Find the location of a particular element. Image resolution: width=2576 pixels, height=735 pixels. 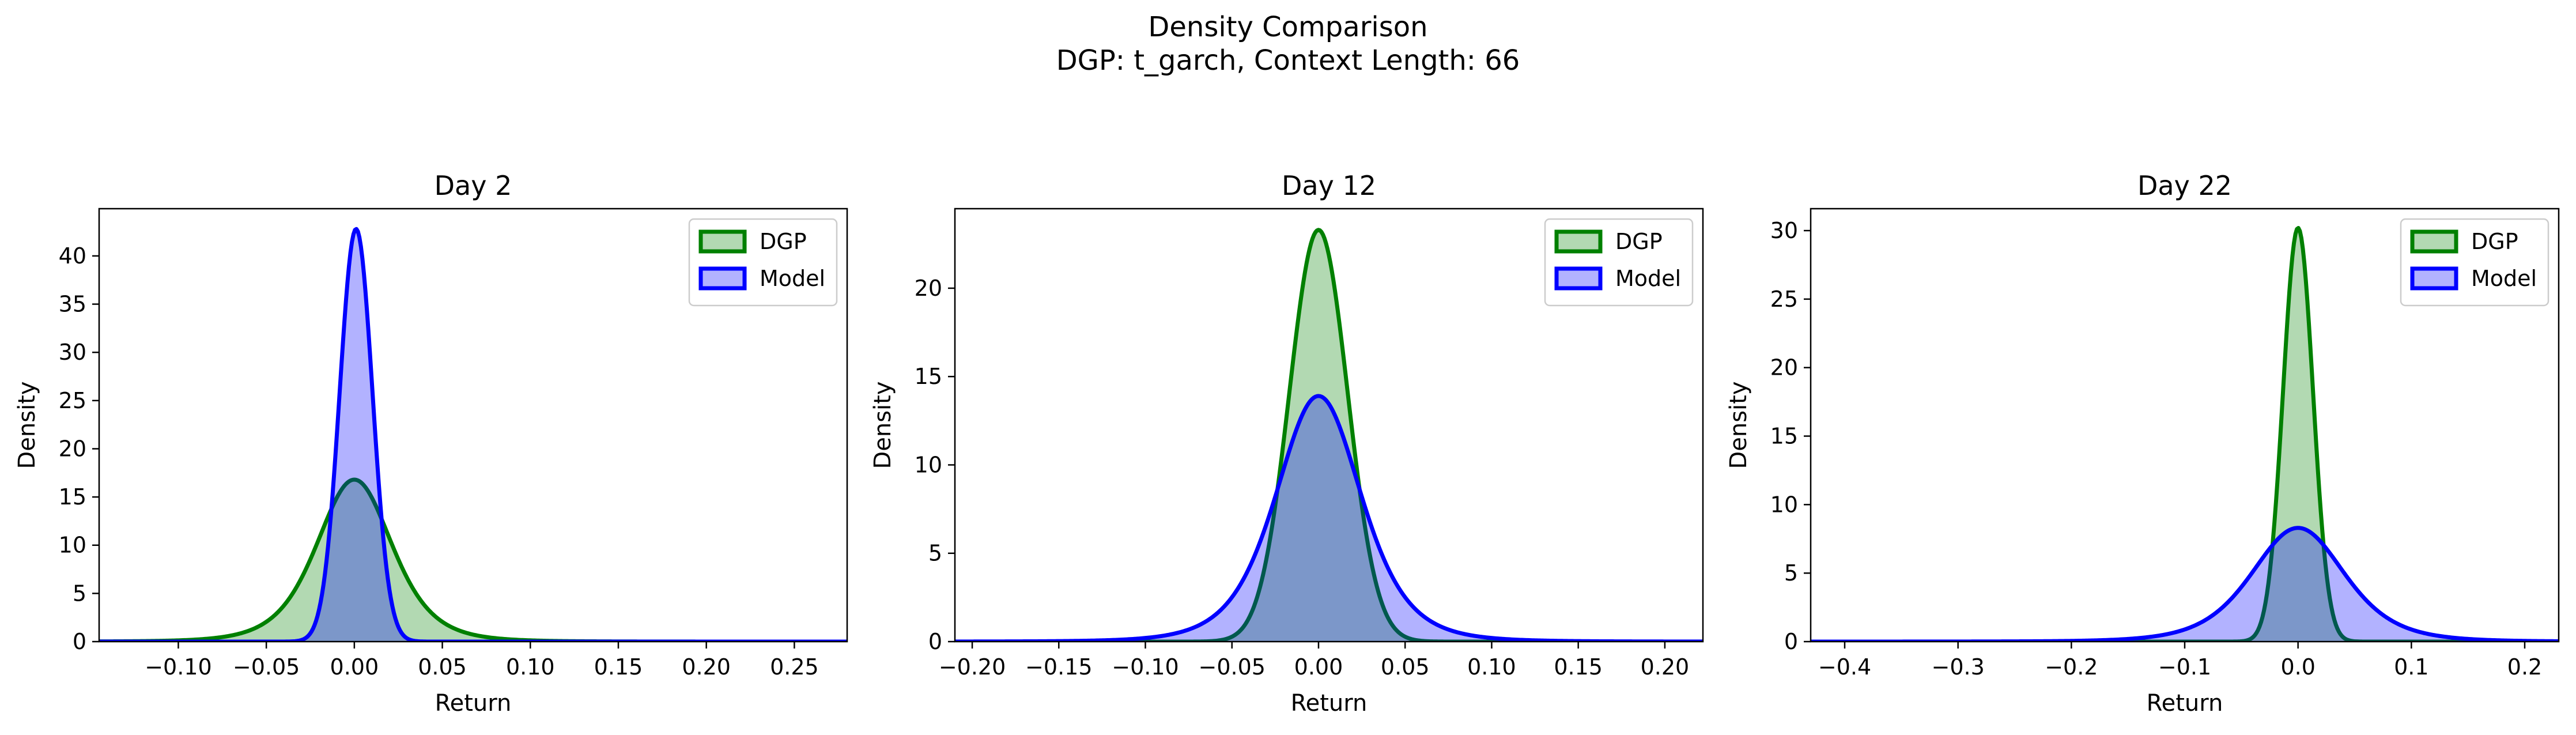

figure-subtitle: DGP: t_garch, Context Length: 66 is located at coordinates (1288, 60).